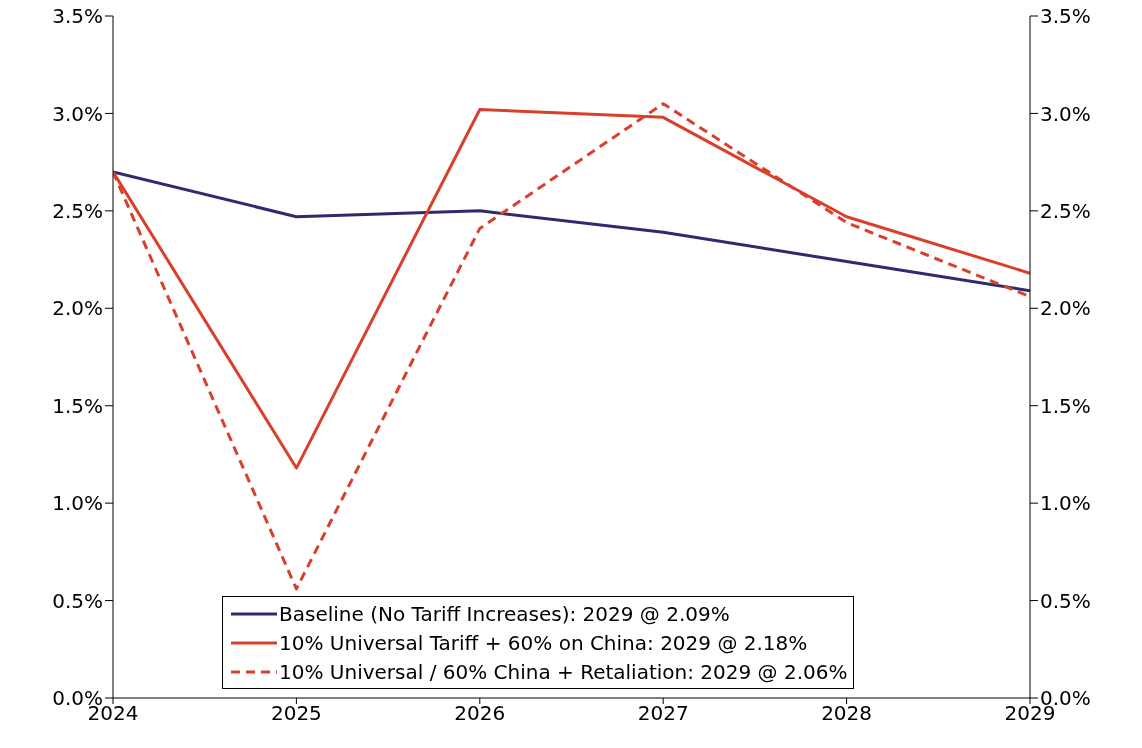  Describe the element at coordinates (504, 613) in the screenshot. I see `legend-label: Baseline (No Tariff Increases): 2029 @ 2.09%` at that location.